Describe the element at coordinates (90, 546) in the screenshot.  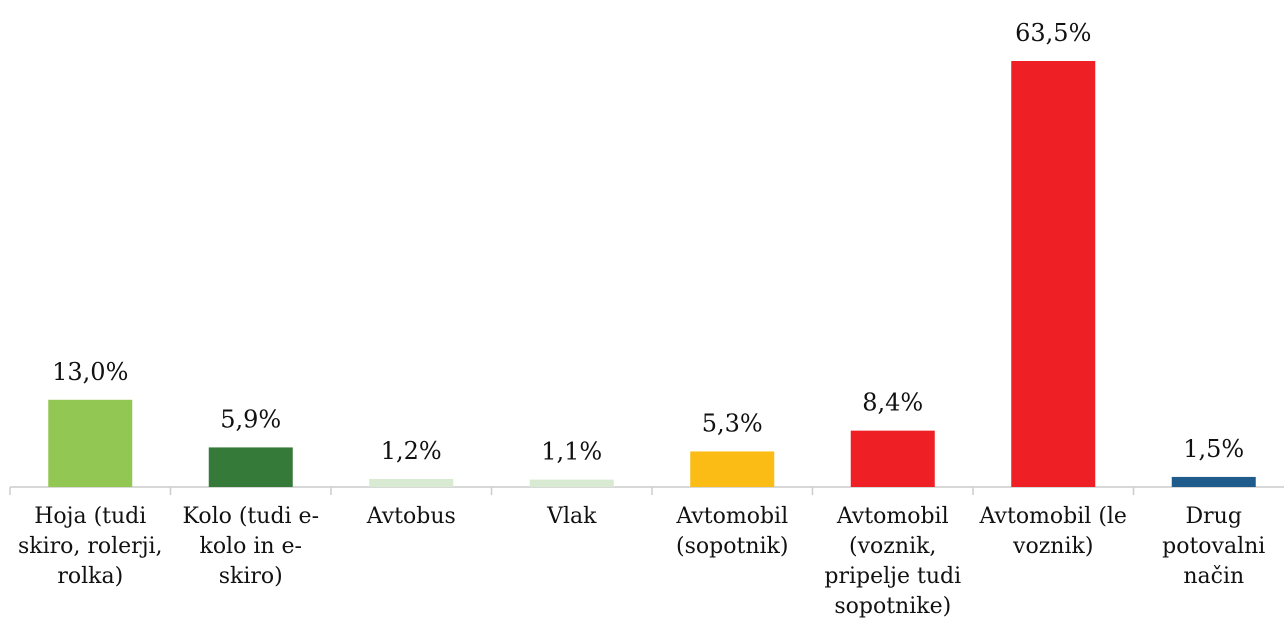
I see `x-tick-label: Hoja (tudi skiro, rolerji, rolka)` at that location.